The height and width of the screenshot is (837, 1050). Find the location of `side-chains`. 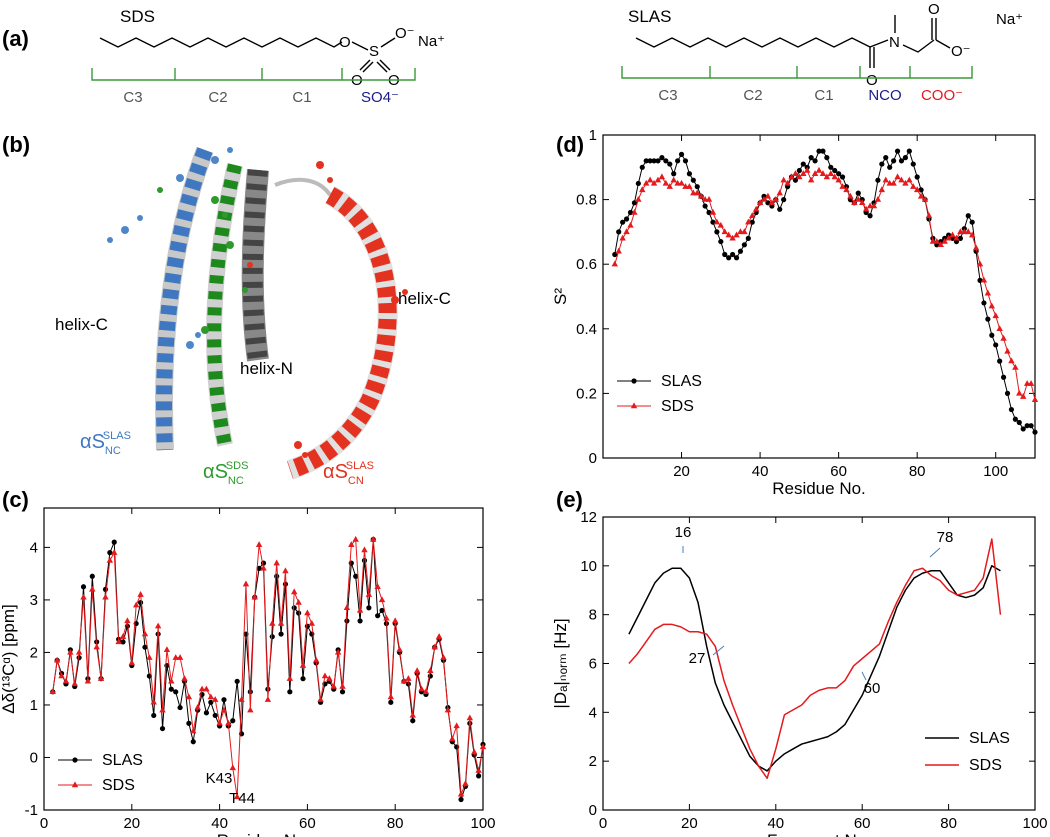

side-chains is located at coordinates (170, 248).